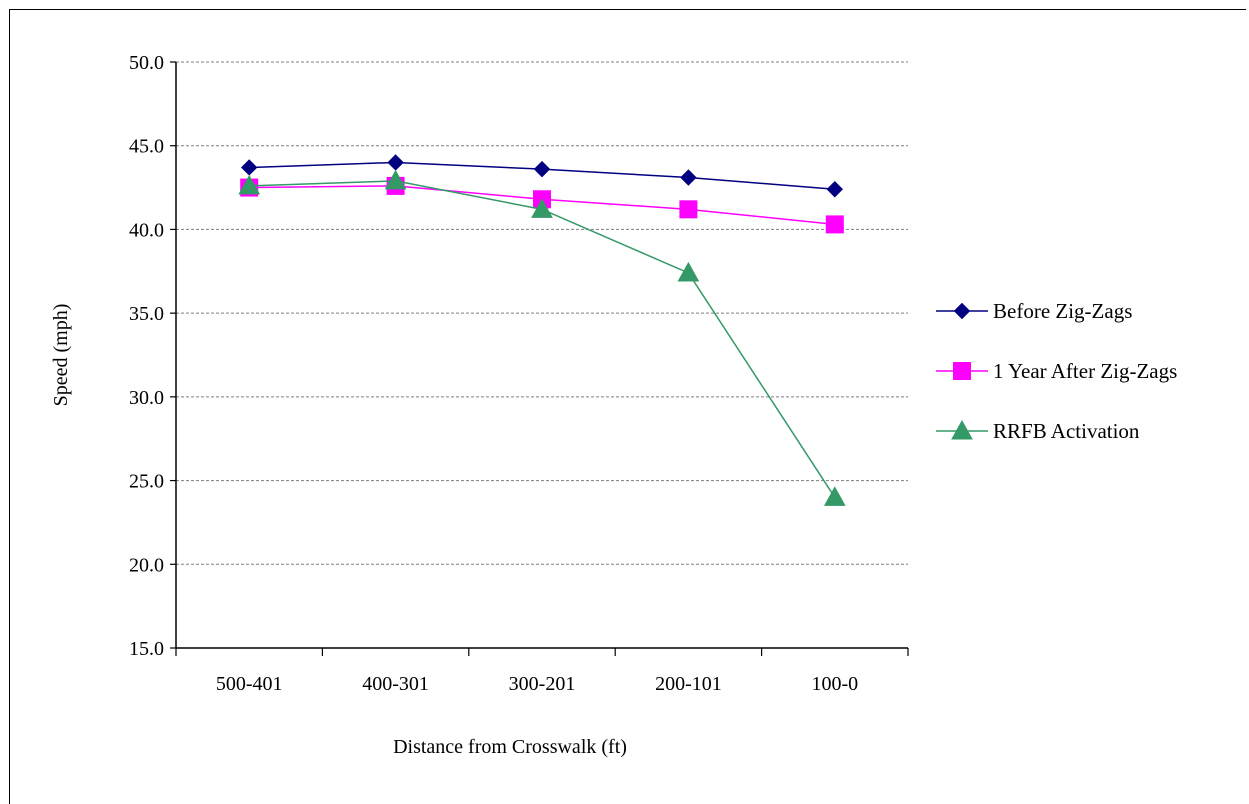  I want to click on y-tick-labels: 15.0 20.0 25.0 30.0 35.0 40.0 45.0 50.0, so click(146, 356).